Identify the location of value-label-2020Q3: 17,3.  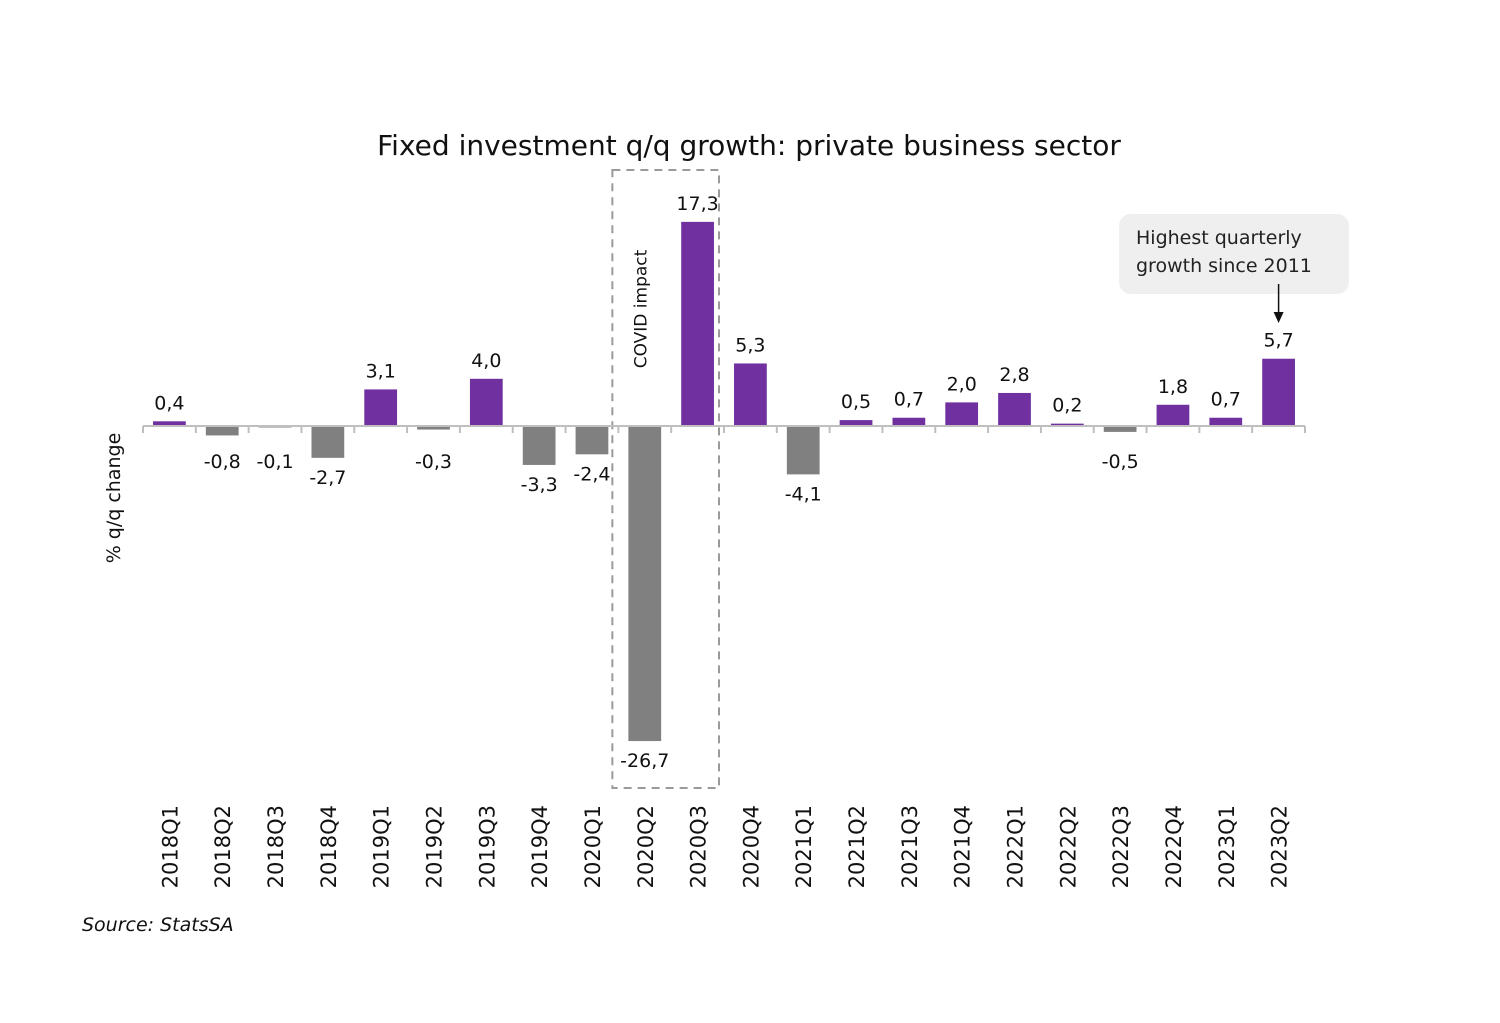
(697, 204).